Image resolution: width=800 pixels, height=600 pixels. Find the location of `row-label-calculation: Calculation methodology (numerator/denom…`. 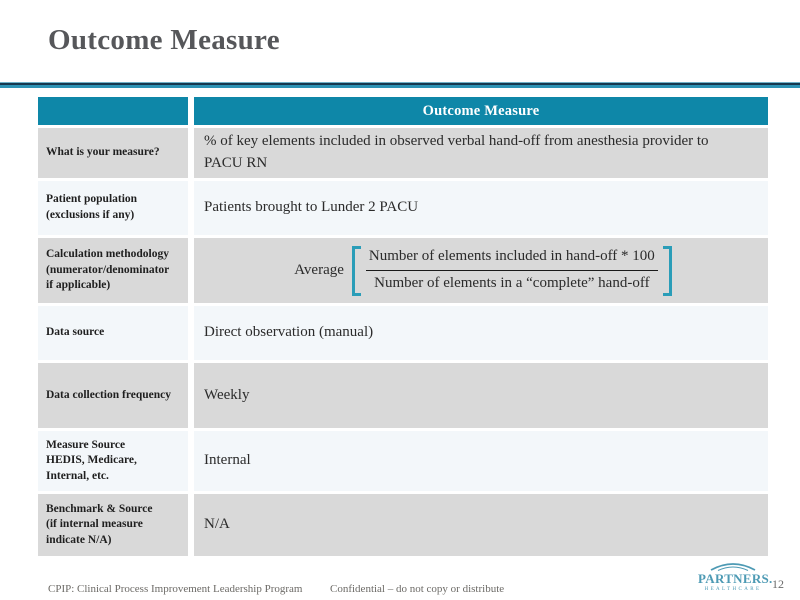

row-label-calculation: Calculation methodology (numerator/denom… is located at coordinates (113, 270).